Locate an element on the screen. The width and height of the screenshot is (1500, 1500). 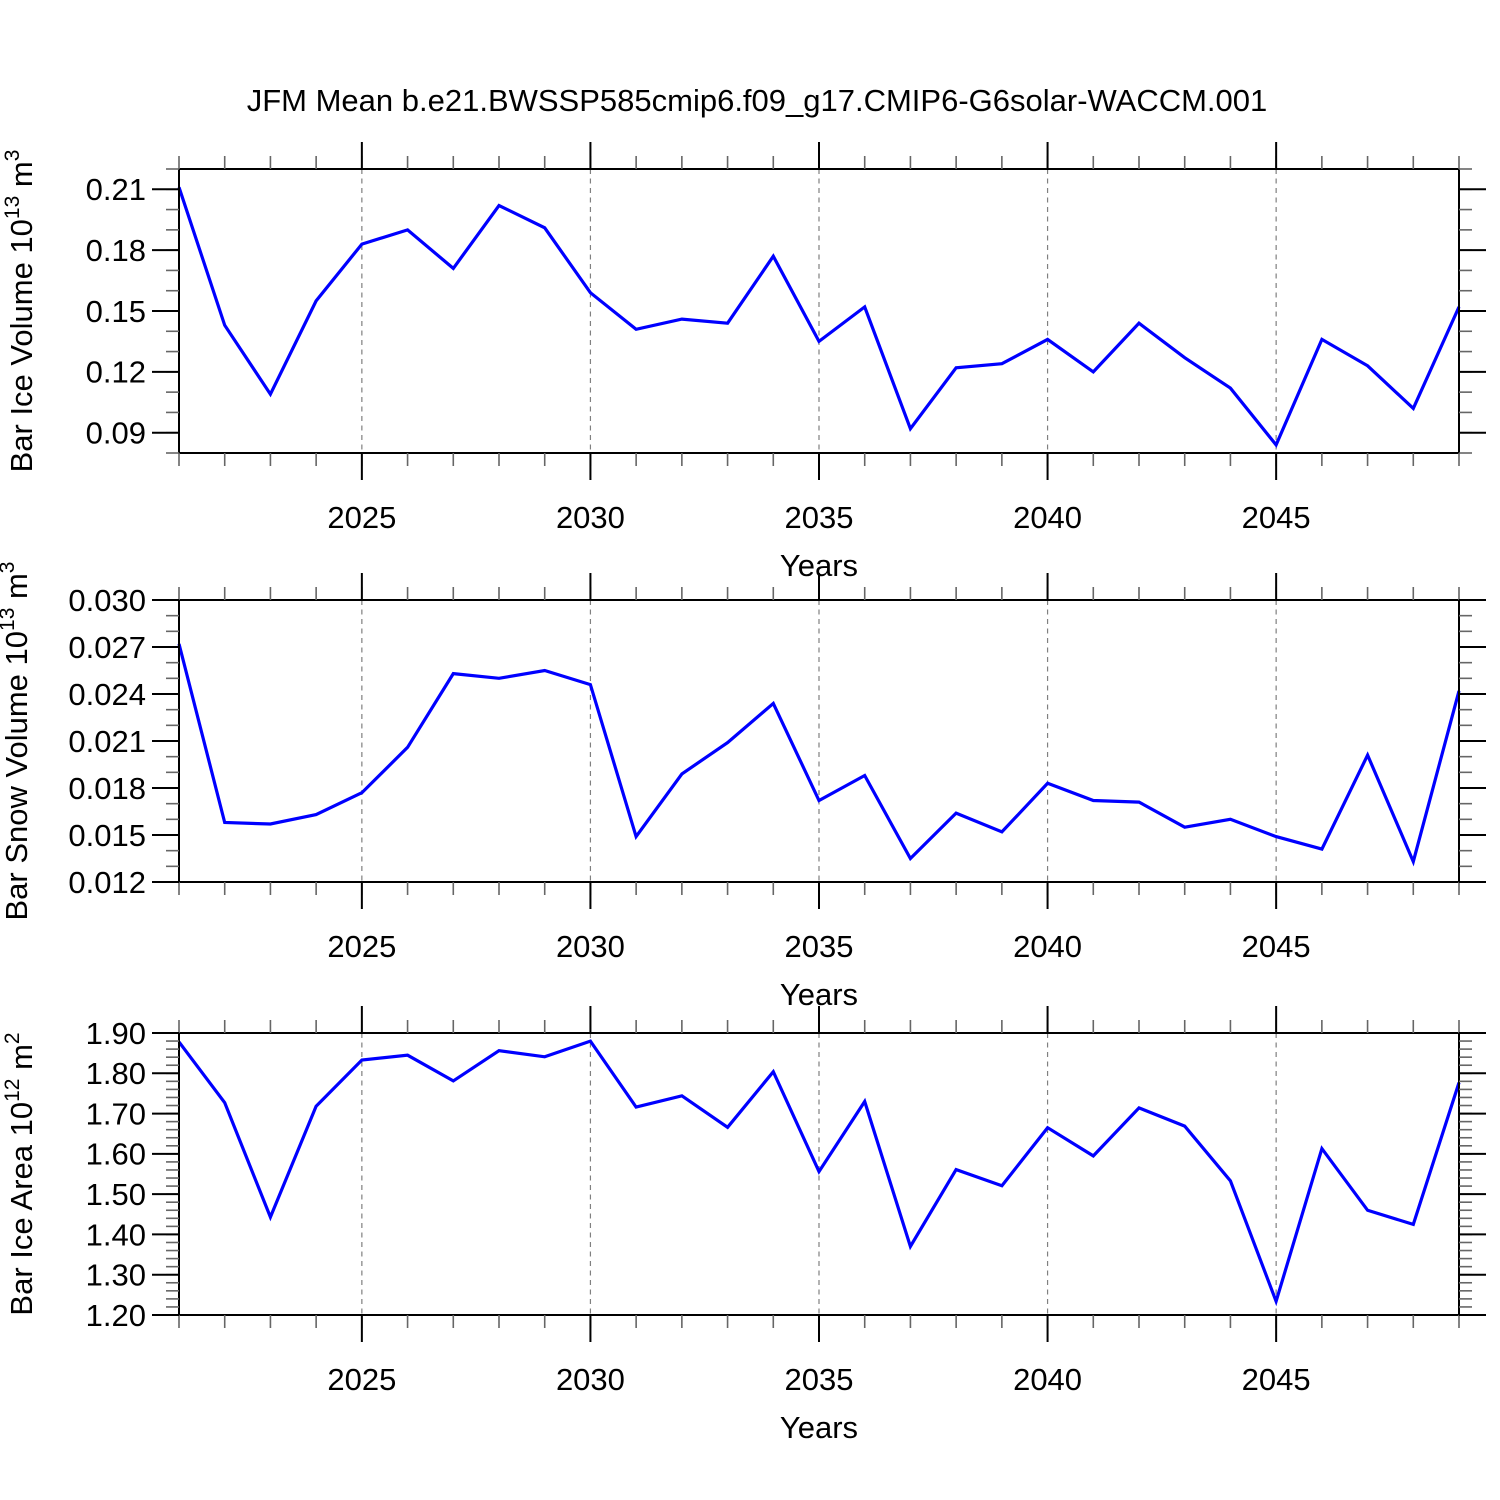
y-tick-label: 0.18 is located at coordinates (116, 250).